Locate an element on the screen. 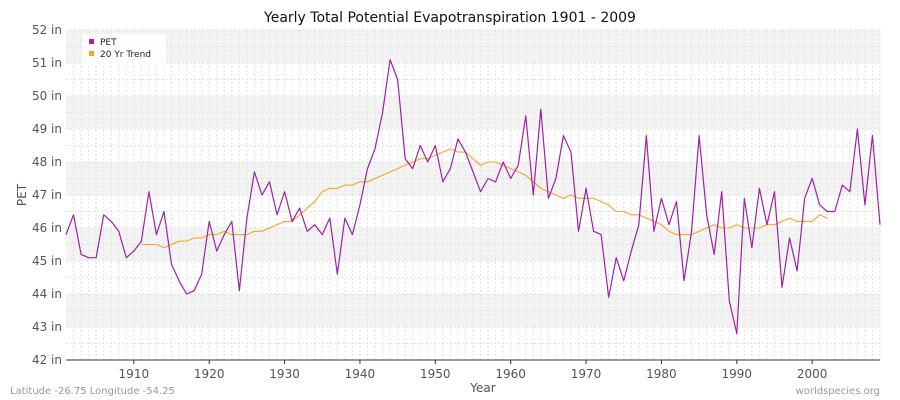 This screenshot has width=900, height=400. y-tick-label: 44 in is located at coordinates (47, 294).